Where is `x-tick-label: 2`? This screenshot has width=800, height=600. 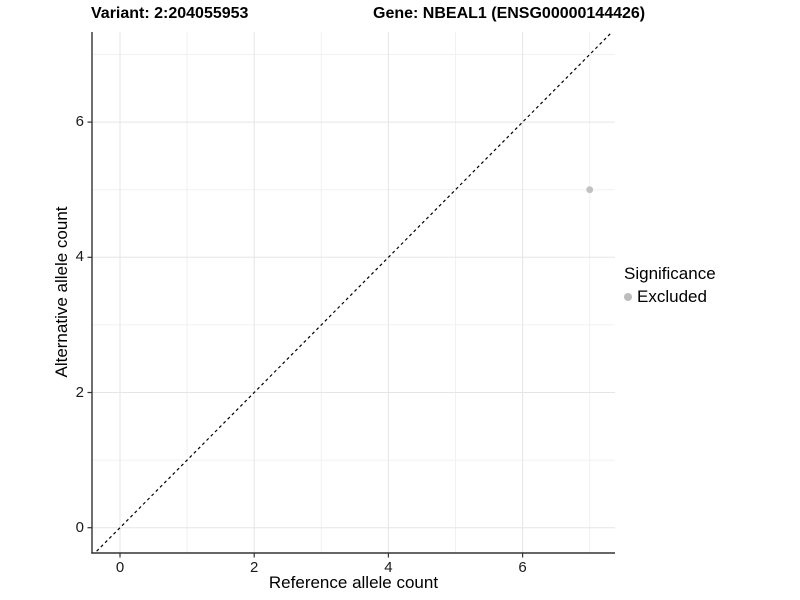 x-tick-label: 2 is located at coordinates (254, 567).